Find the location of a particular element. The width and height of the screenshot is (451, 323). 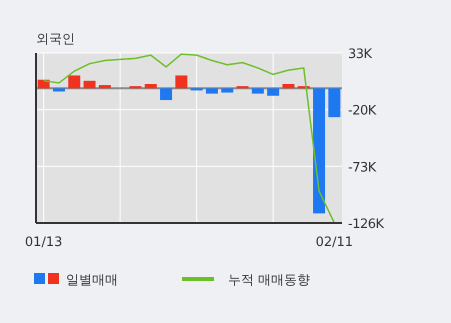

legend-label: 누적 매매동향 is located at coordinates (269, 280).